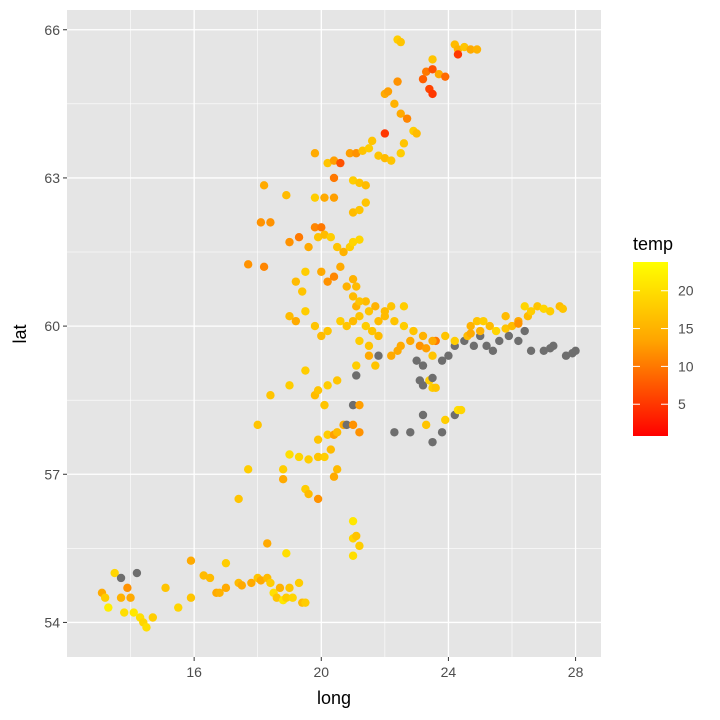 The width and height of the screenshot is (720, 720). Describe the element at coordinates (334, 698) in the screenshot. I see `x-axis-title: long` at that location.